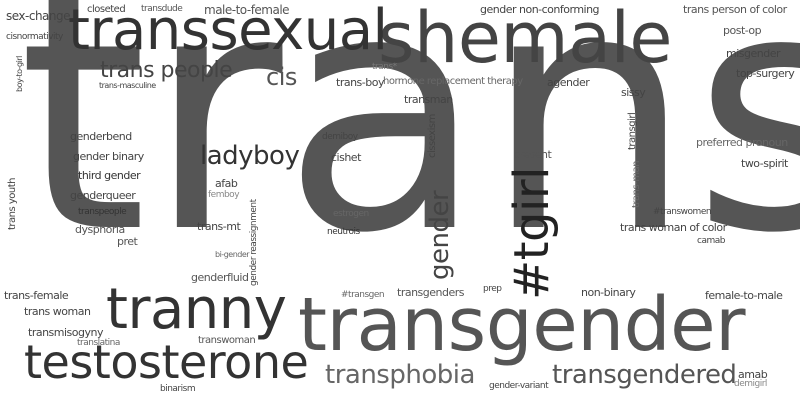  I want to click on cloud-word-top-surgery: top-surgery, so click(765, 73).